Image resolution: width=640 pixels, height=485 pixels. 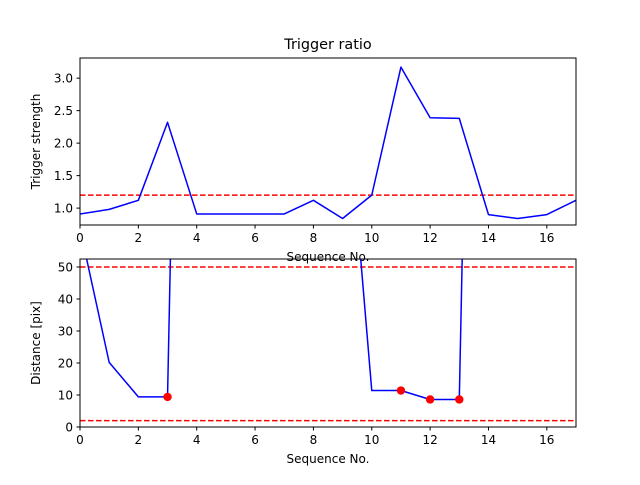 I want to click on panel1-x-axis-label: Sequence No., so click(x=328, y=257).